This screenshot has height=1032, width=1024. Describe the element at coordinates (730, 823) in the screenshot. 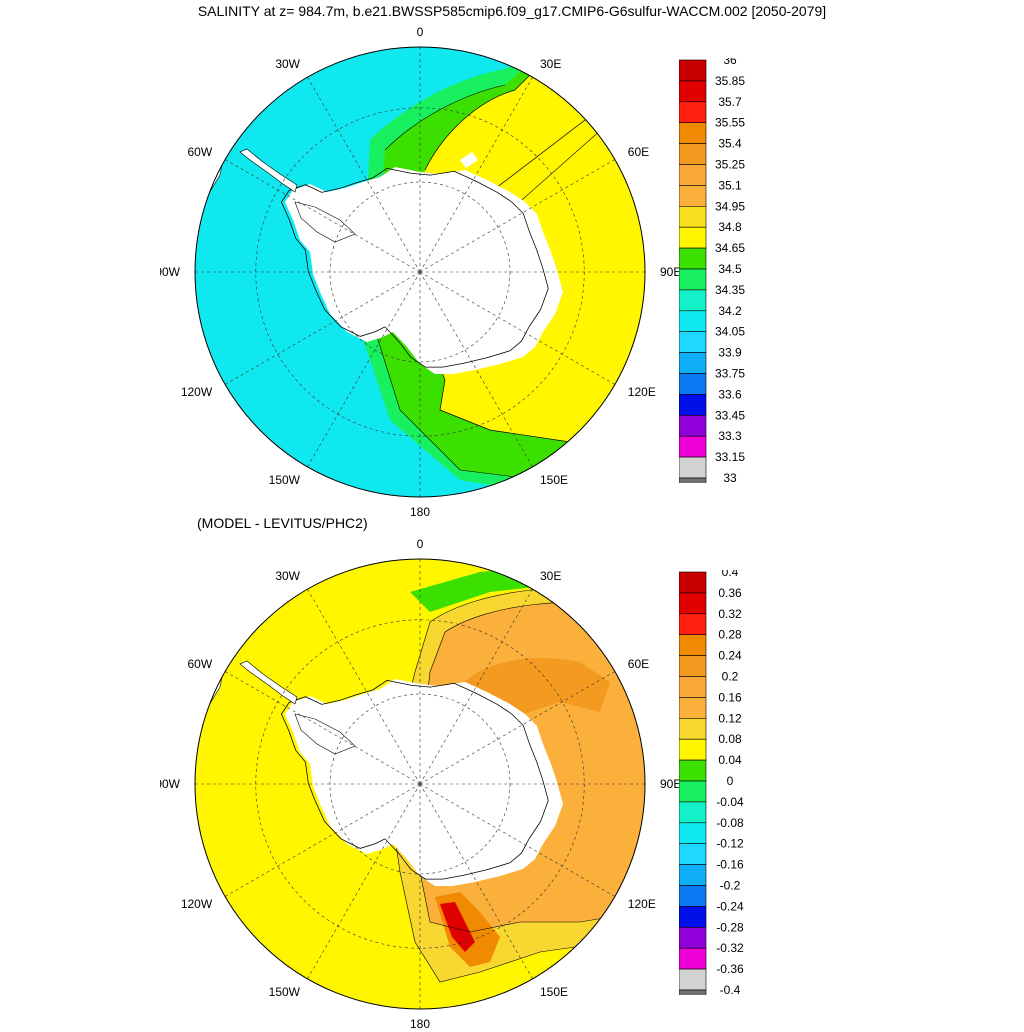

I see `difference-colorbar-label: -0.08` at that location.